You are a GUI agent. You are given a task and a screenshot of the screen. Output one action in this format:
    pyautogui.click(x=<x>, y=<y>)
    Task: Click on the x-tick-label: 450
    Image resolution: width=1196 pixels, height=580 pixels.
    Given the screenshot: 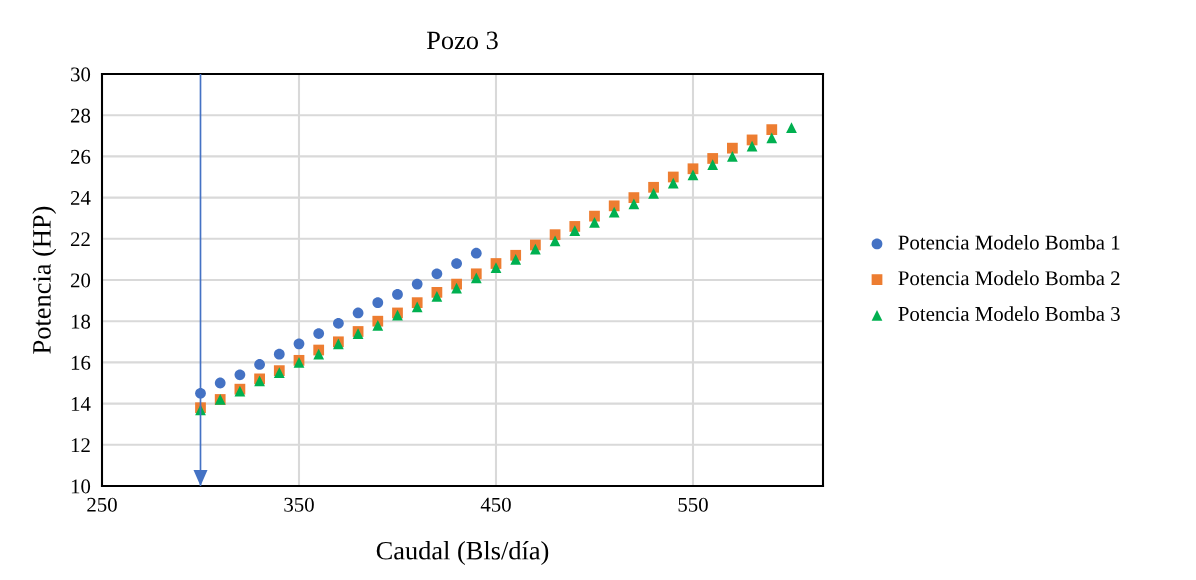 What is the action you would take?
    pyautogui.click(x=495, y=504)
    